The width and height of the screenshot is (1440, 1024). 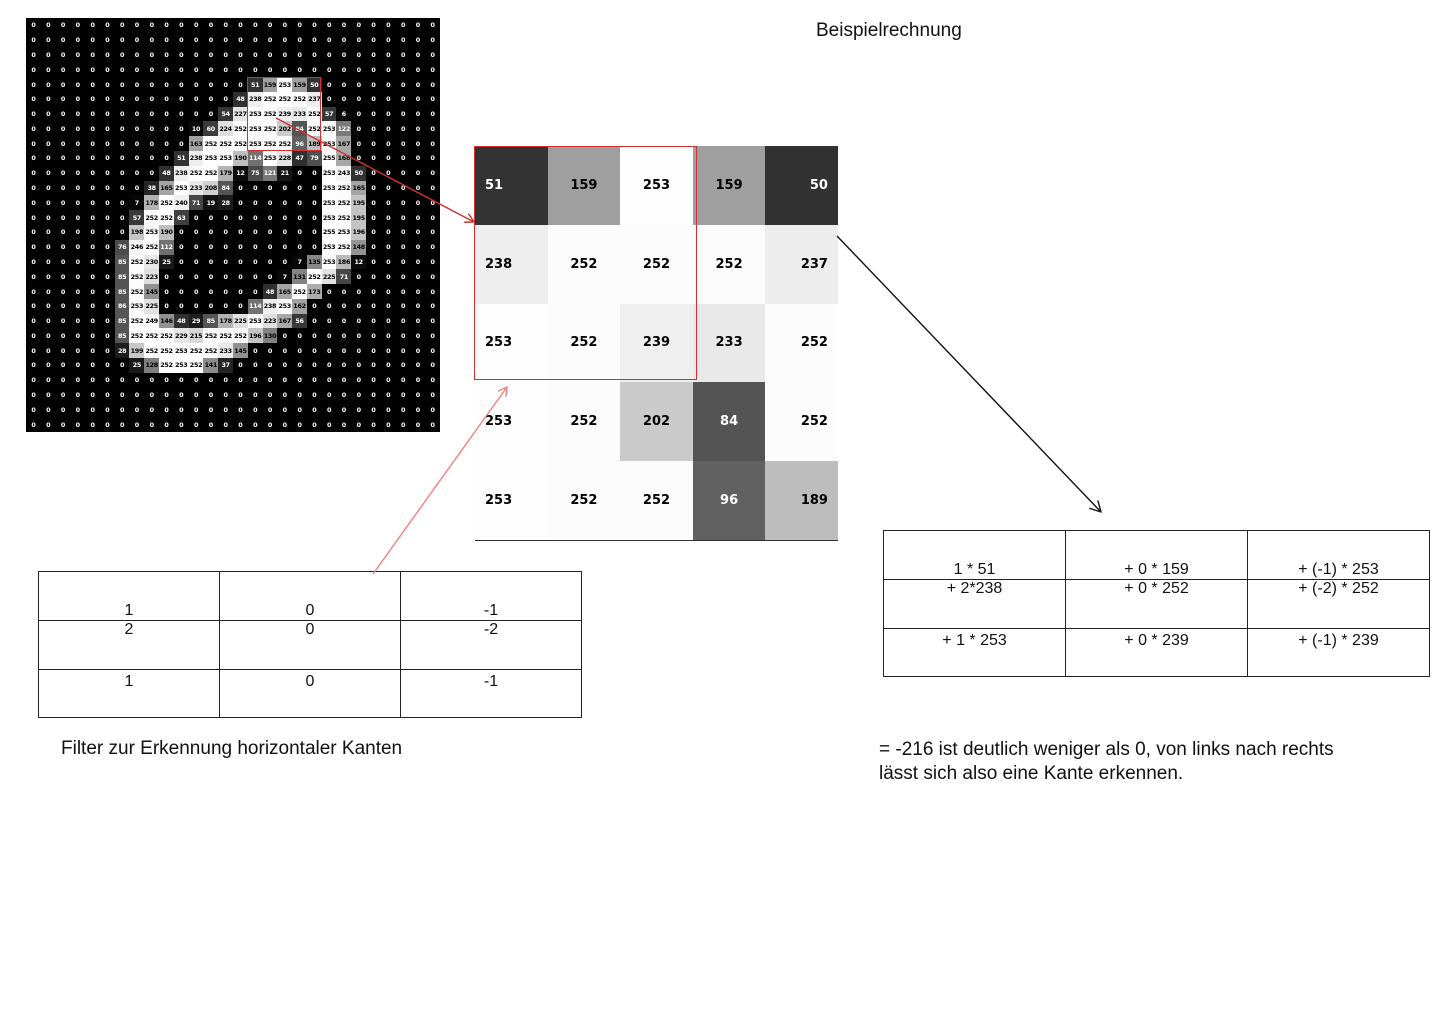 What do you see at coordinates (299, 277) in the screenshot?
I see `digit-pixel: 131` at bounding box center [299, 277].